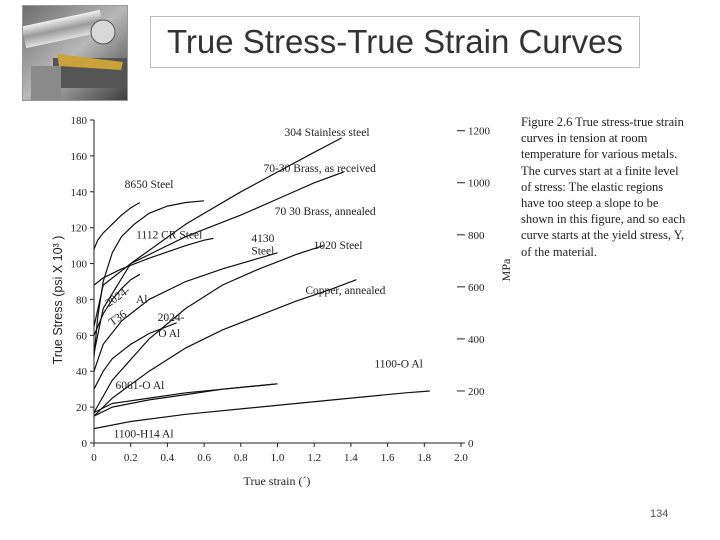  Describe the element at coordinates (424, 458) in the screenshot. I see `x-tick-label: 1.8` at that location.